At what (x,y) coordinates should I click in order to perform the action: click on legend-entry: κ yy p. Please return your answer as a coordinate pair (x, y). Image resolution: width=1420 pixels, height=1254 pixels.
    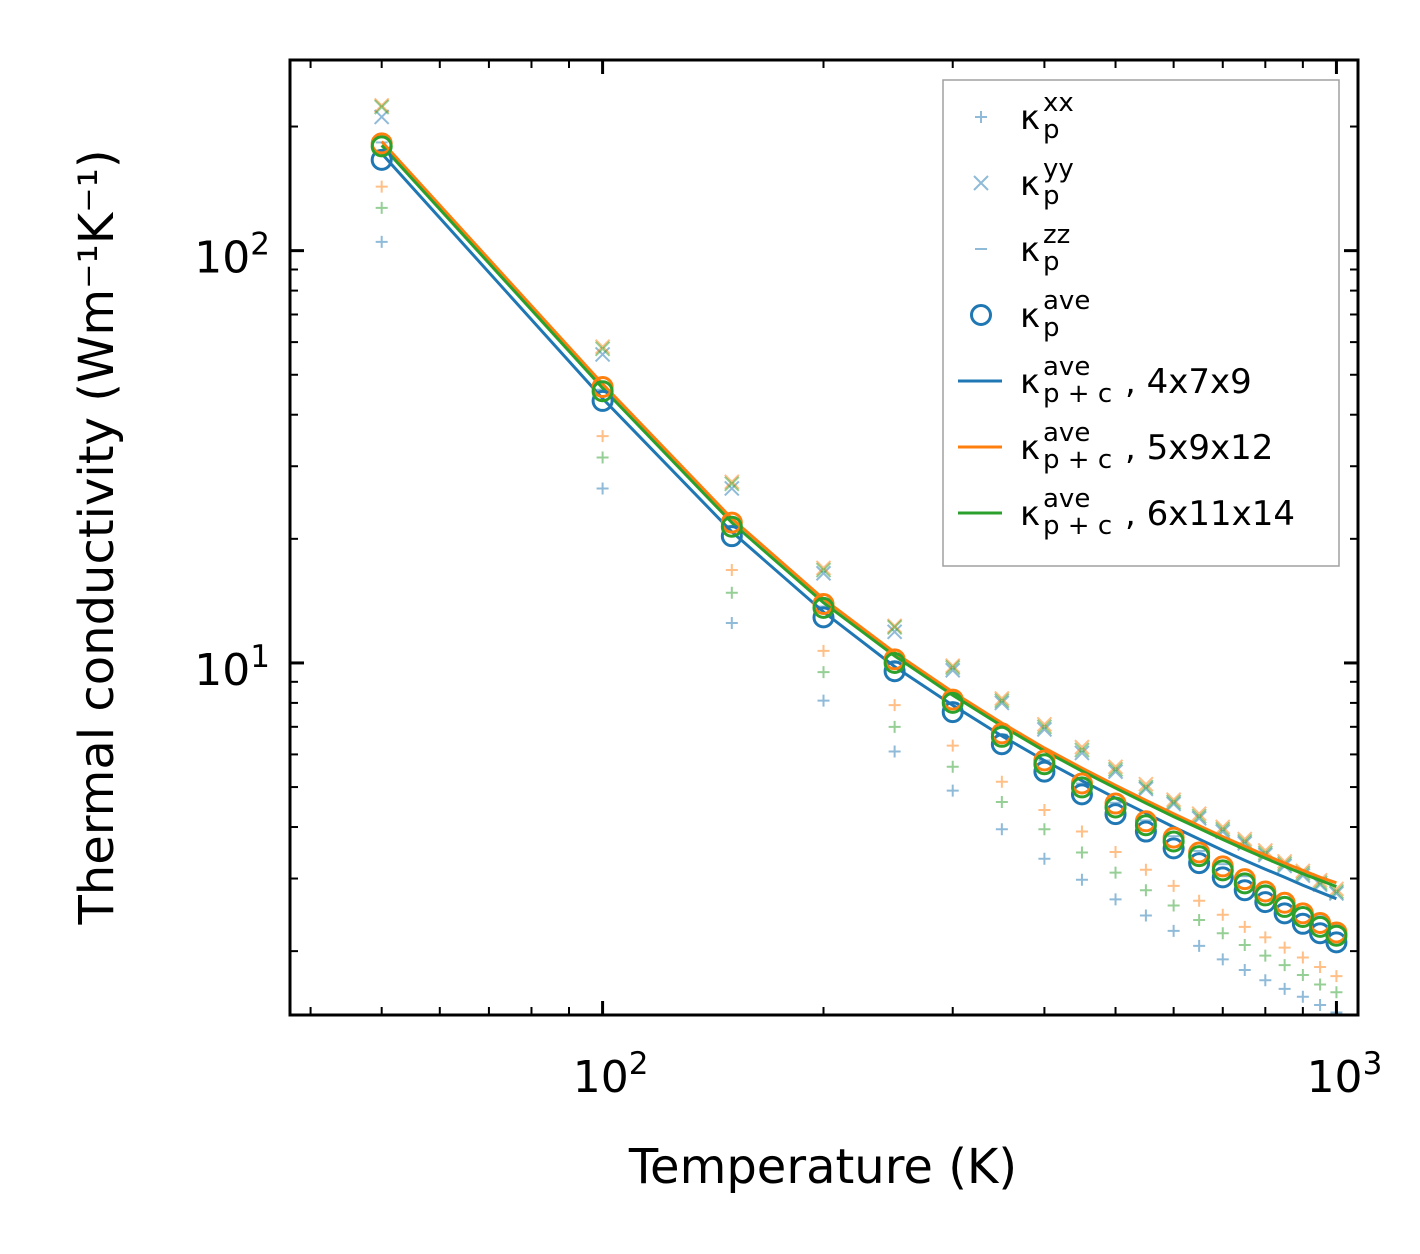
    Looking at the image, I should click on (1023, 182).